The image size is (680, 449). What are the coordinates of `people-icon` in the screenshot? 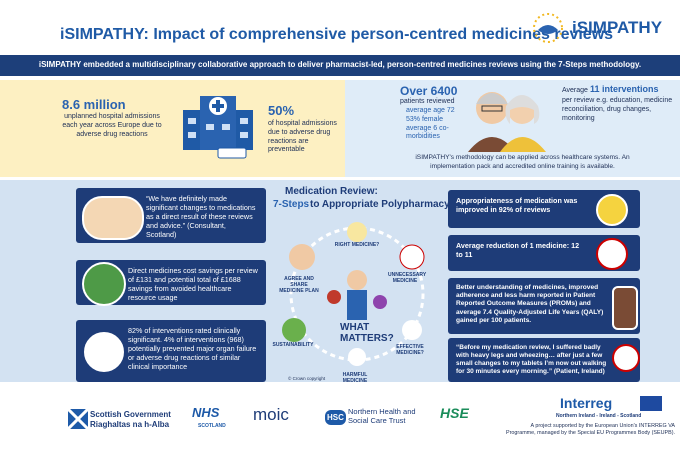 It's located at (113, 218).